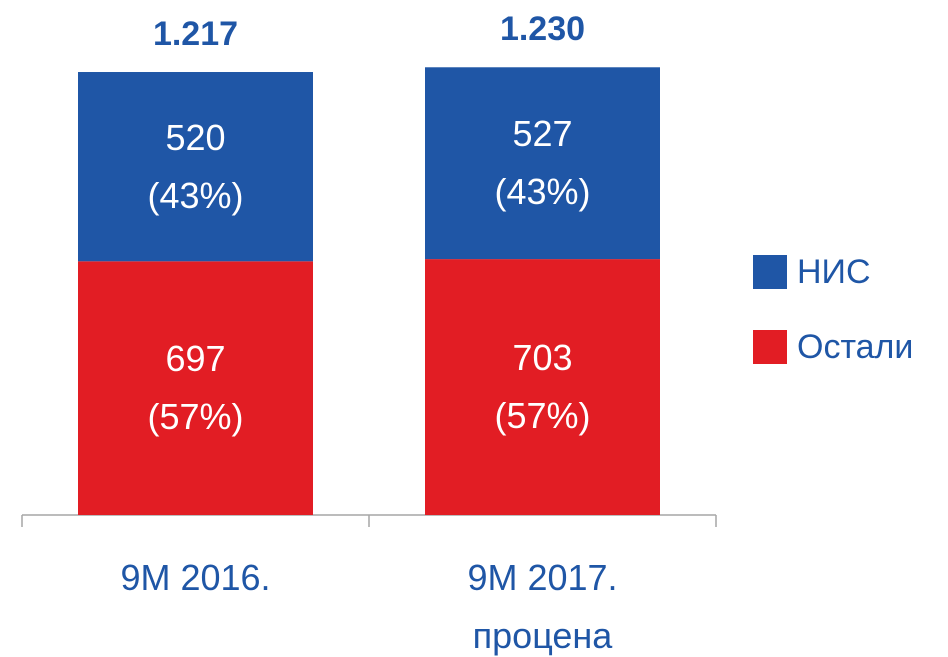 This screenshot has width=948, height=657. I want to click on segment-label: 697 (57%), so click(195, 388).